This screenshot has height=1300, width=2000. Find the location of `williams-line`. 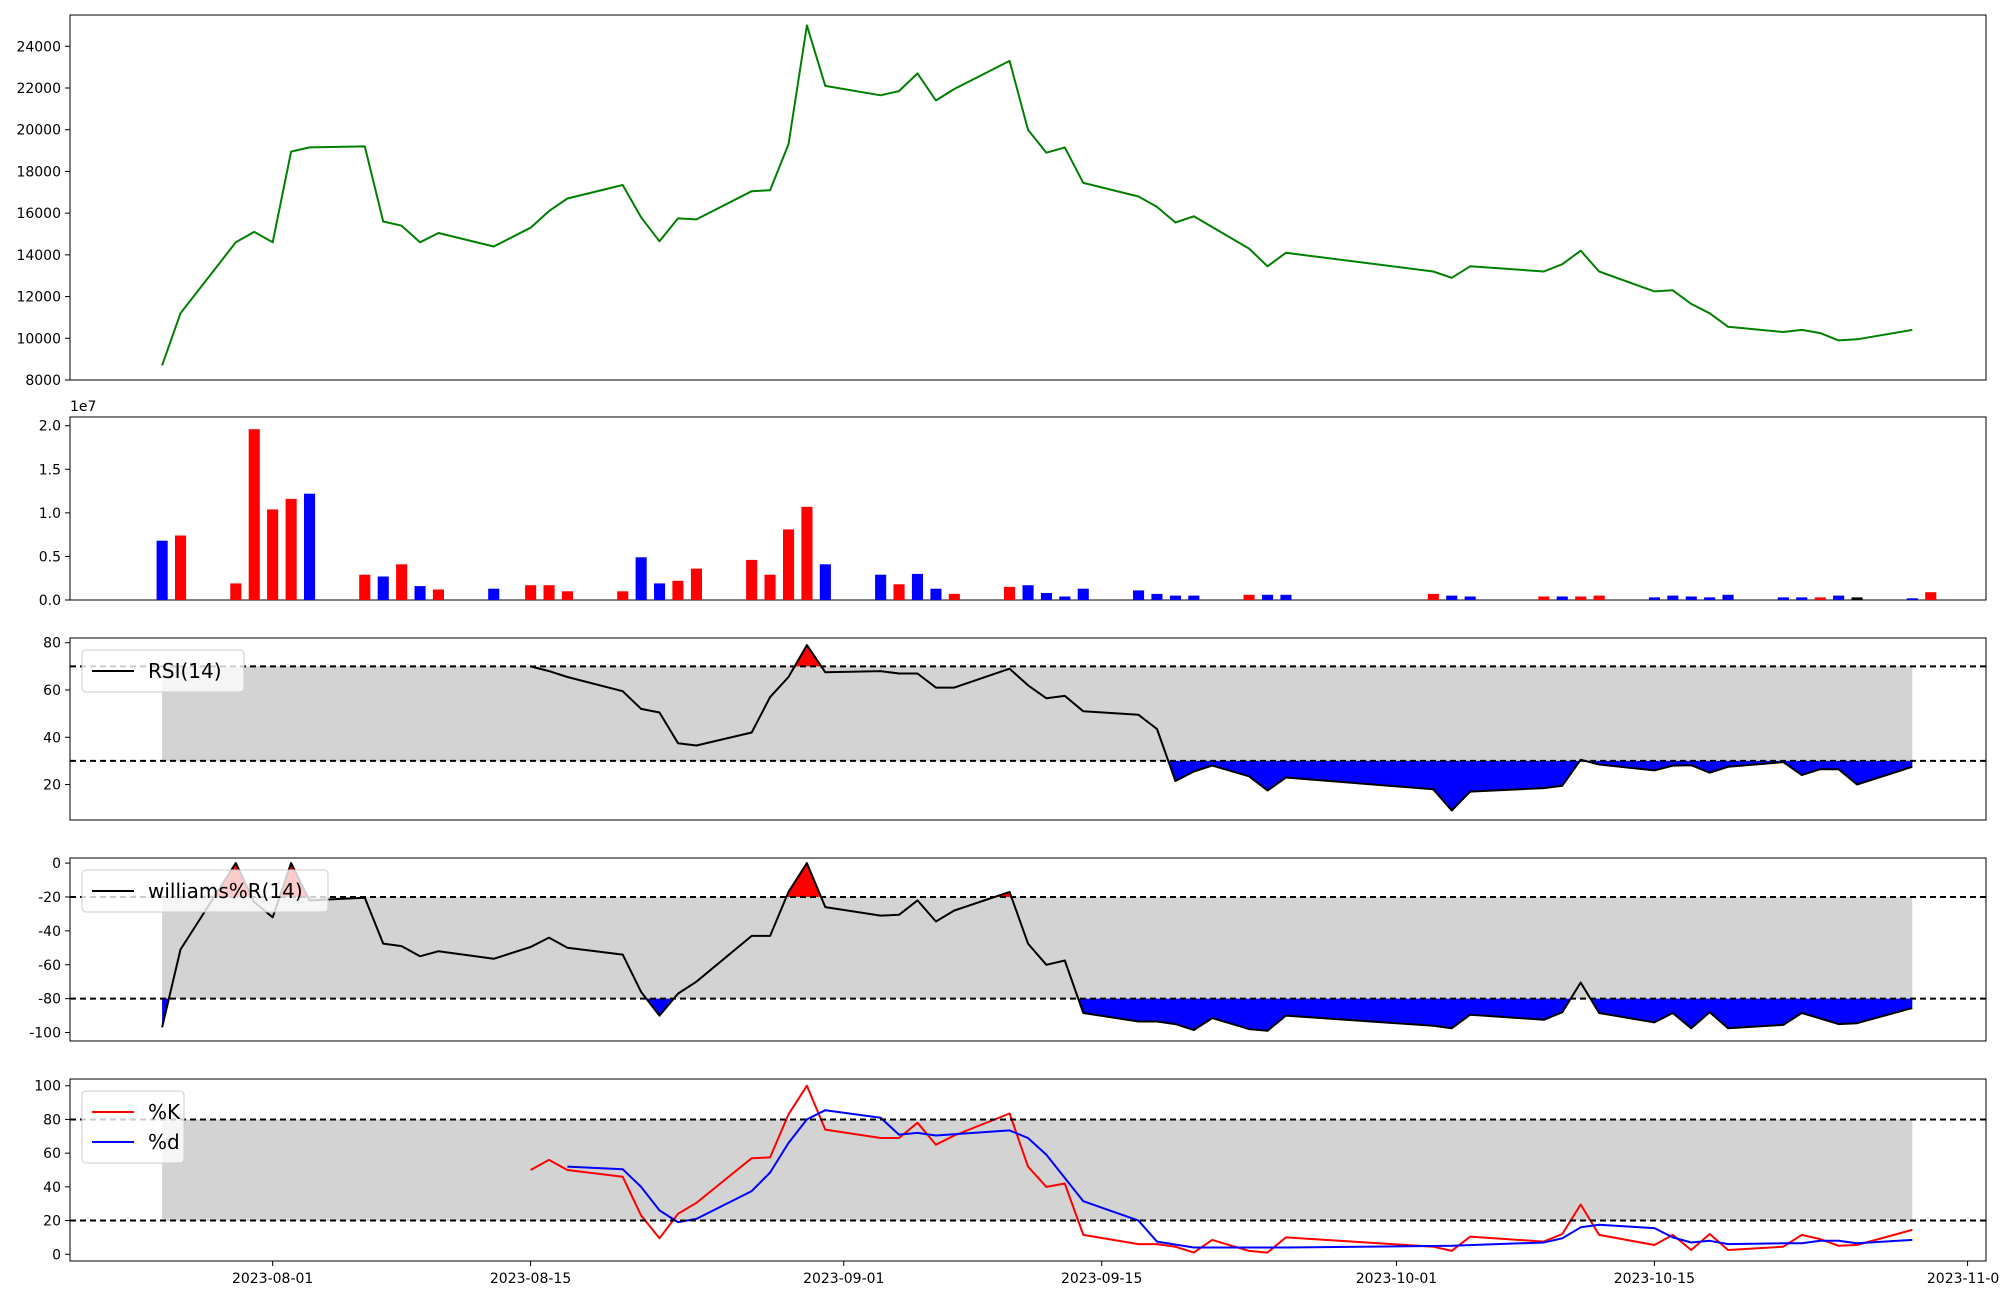

williams-line is located at coordinates (1037, 947).